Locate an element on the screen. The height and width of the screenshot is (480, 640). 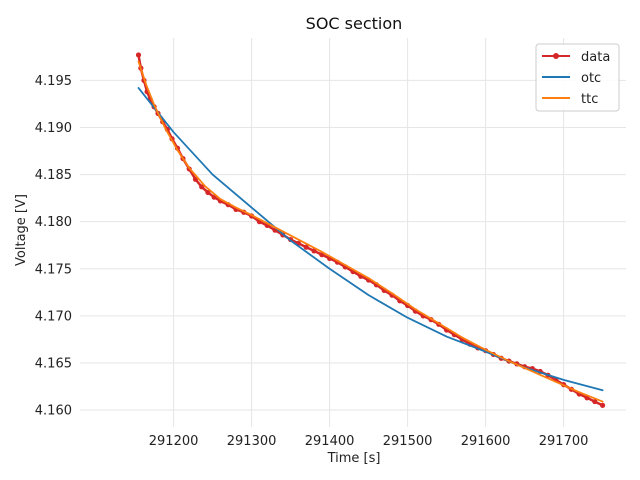
legend-box is located at coordinates (577, 77).